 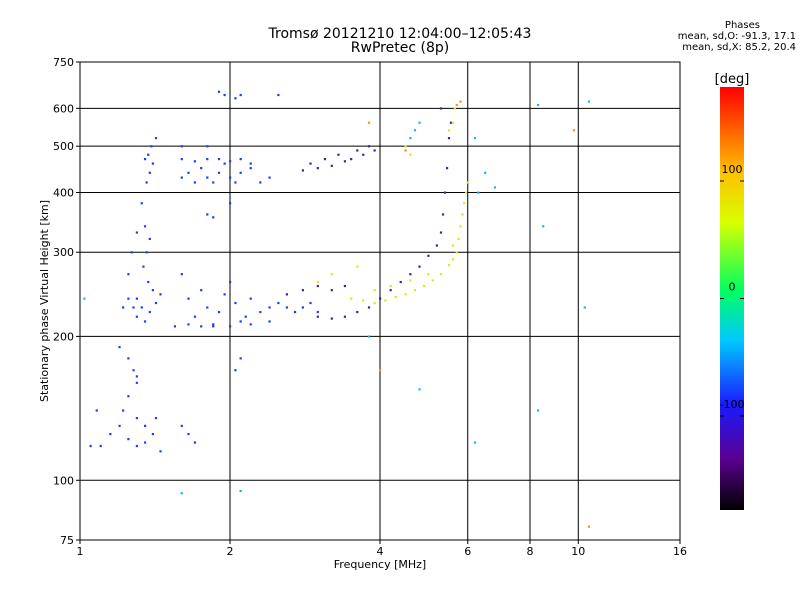 I want to click on x-tick-label: 6, so click(x=467, y=551).